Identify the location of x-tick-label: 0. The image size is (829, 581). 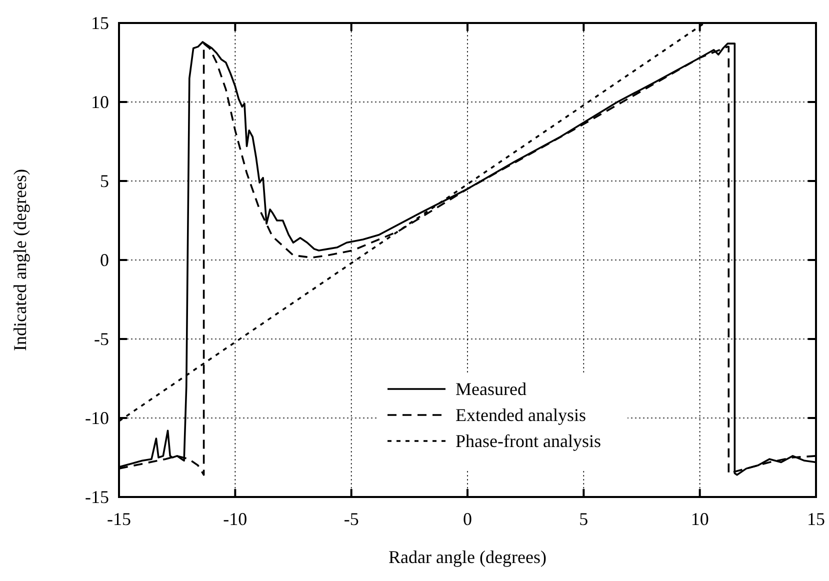
(467, 519).